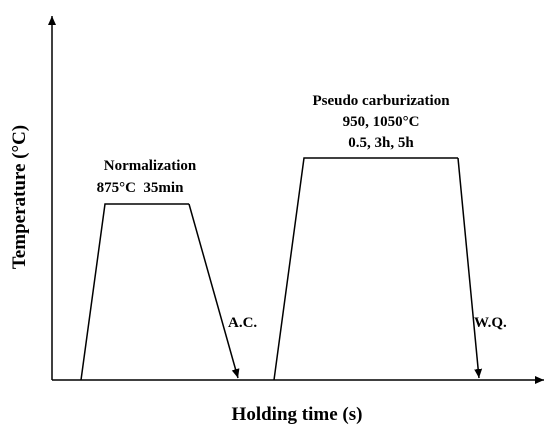  What do you see at coordinates (242, 323) in the screenshot?
I see `air-cooling-label: A.C.` at bounding box center [242, 323].